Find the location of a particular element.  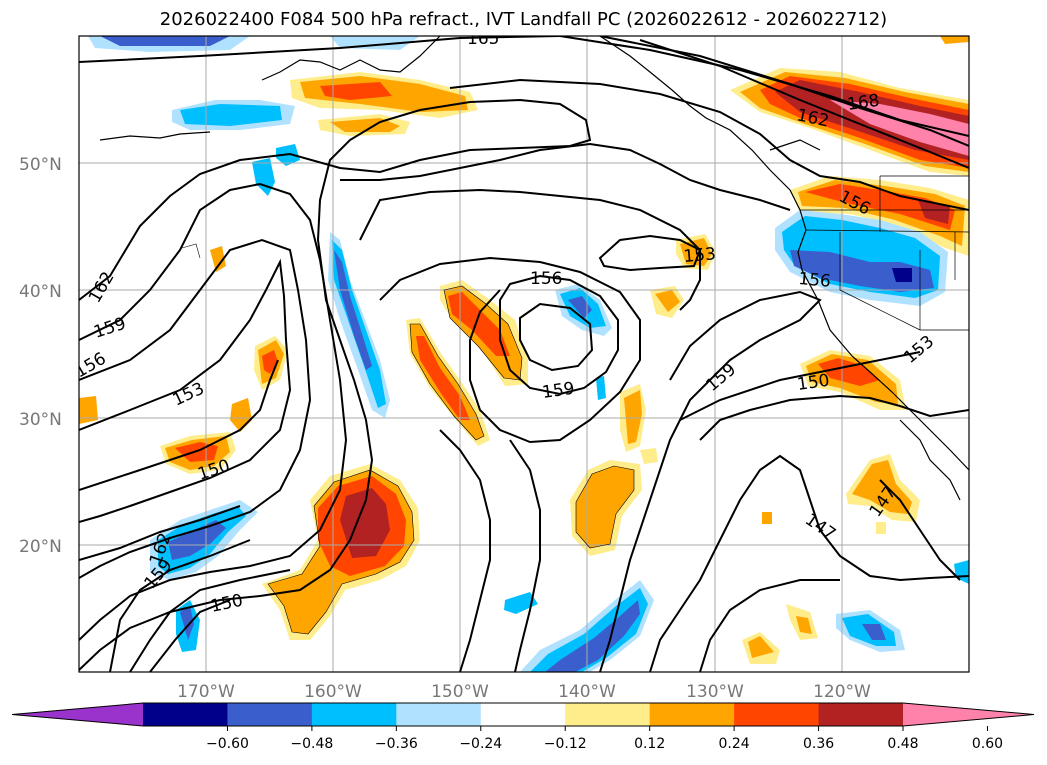

colorbar-tick-label: −0.60 is located at coordinates (227, 744).